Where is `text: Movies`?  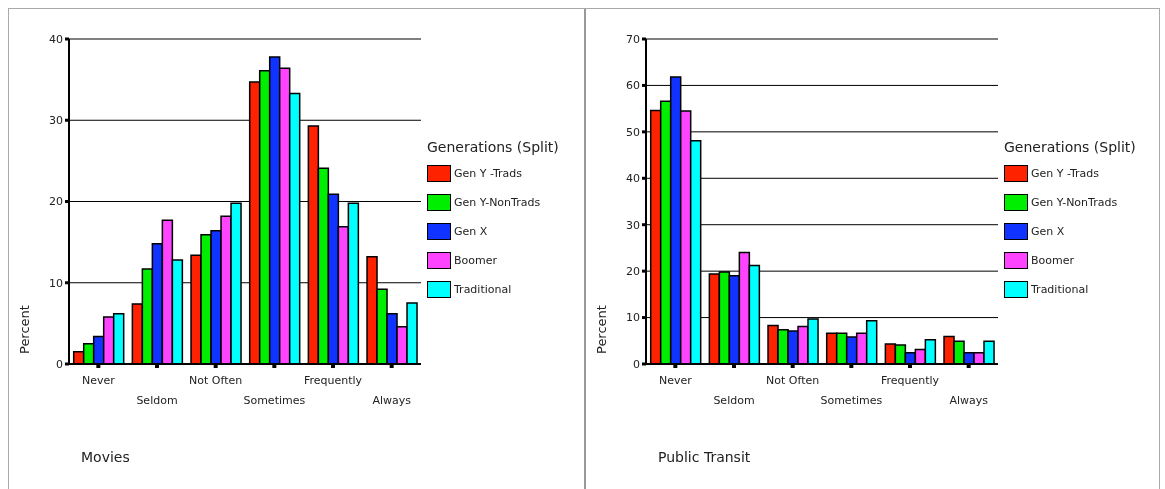 text: Movies is located at coordinates (105, 457).